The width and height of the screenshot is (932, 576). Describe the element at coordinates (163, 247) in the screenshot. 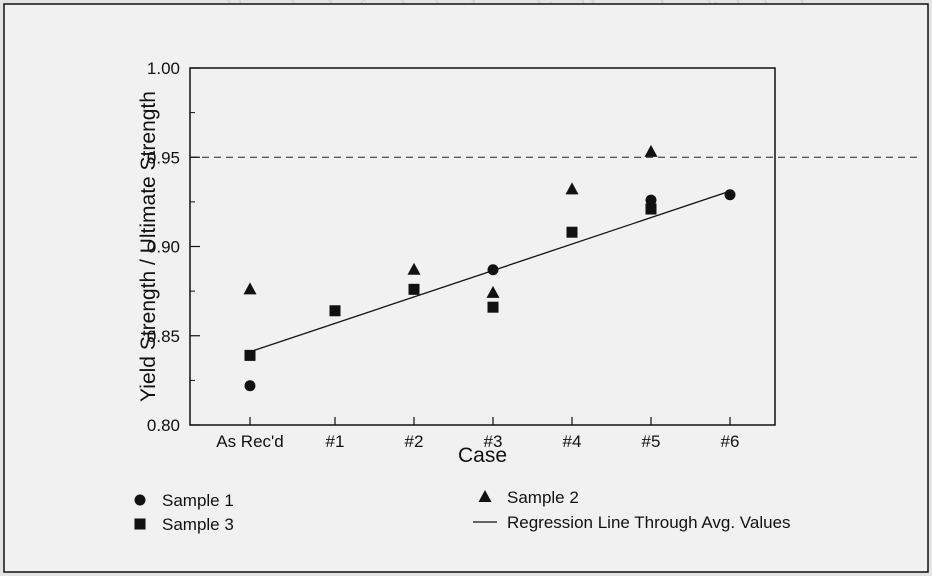

I see `y-tick-label: 0.90` at that location.